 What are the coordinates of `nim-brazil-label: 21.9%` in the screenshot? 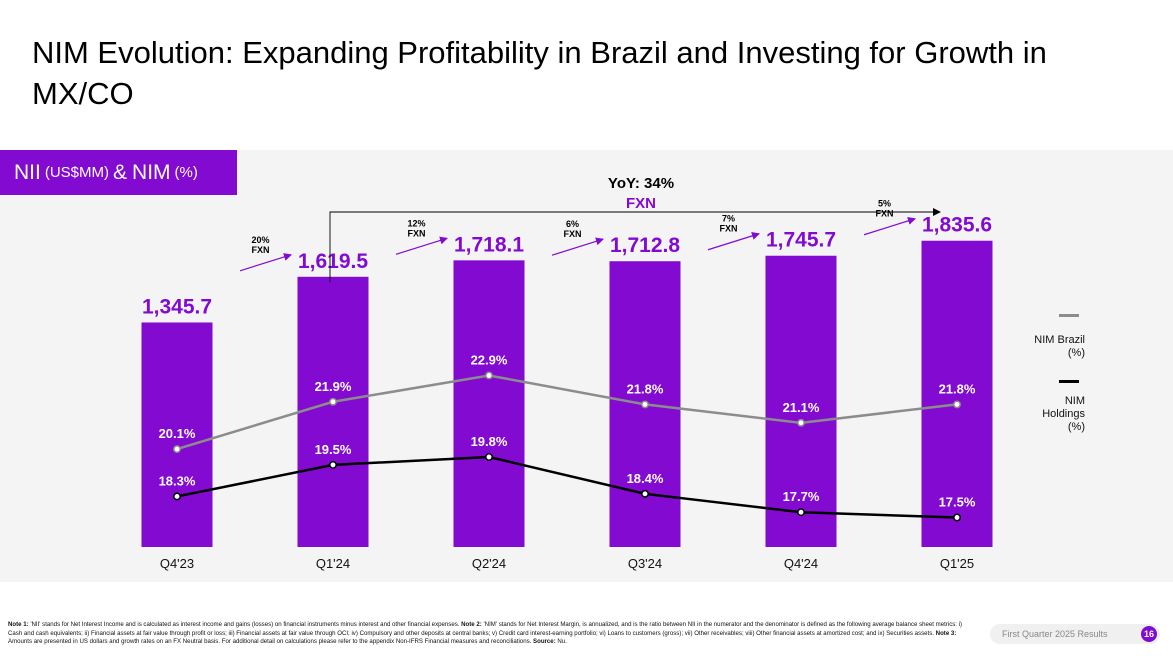 It's located at (333, 386).